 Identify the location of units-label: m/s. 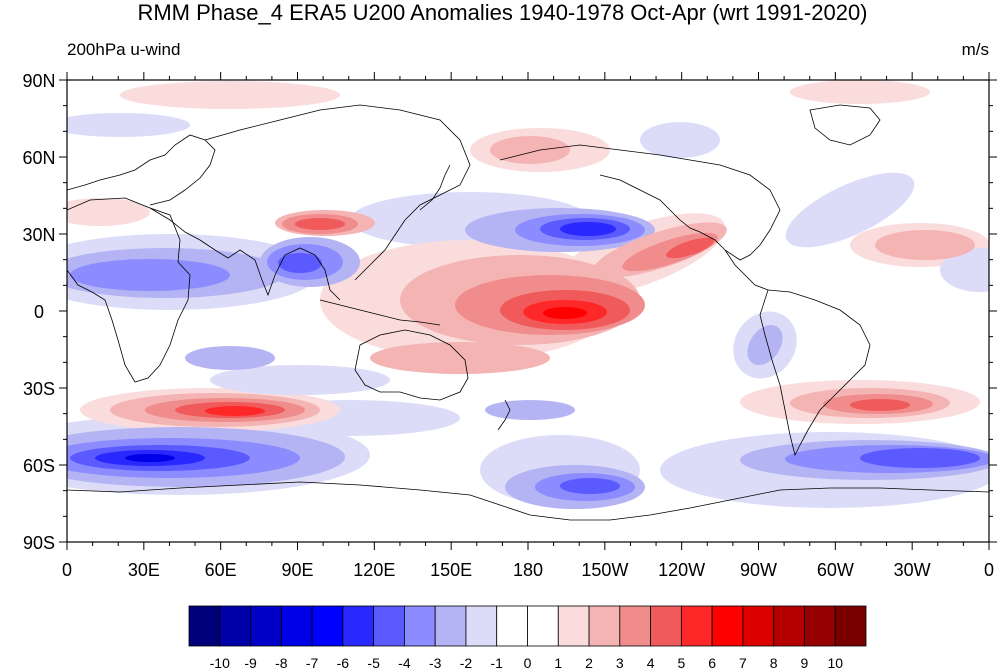
(975, 49).